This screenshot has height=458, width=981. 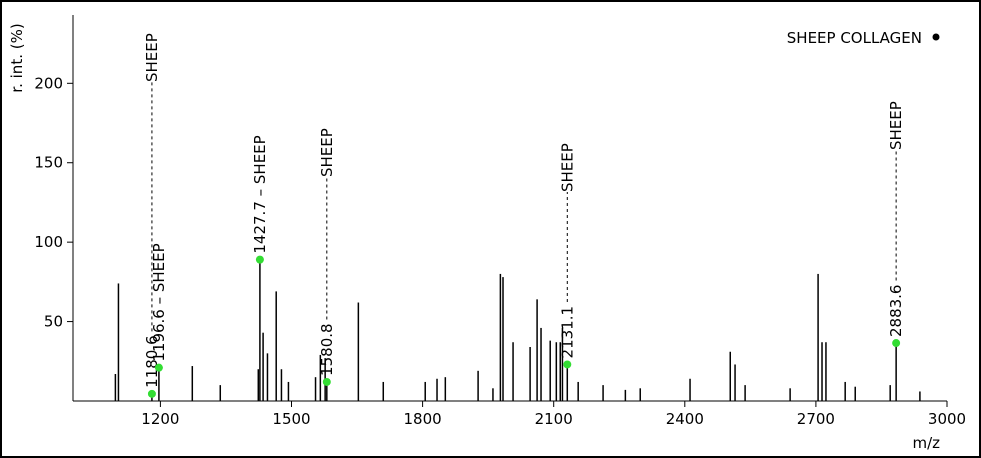 I want to click on y-tick-label: 150, so click(x=48, y=163).